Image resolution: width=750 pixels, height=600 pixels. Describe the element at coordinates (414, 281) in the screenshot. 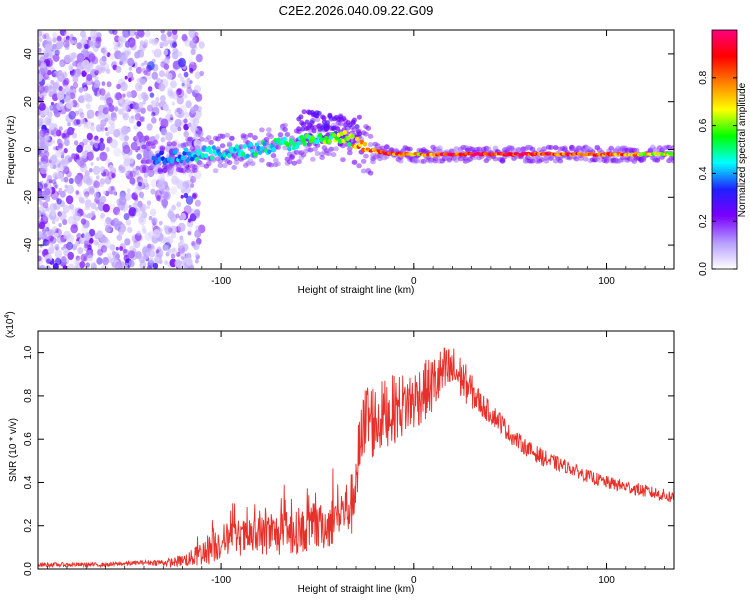

I see `x-tick-label: 0` at that location.